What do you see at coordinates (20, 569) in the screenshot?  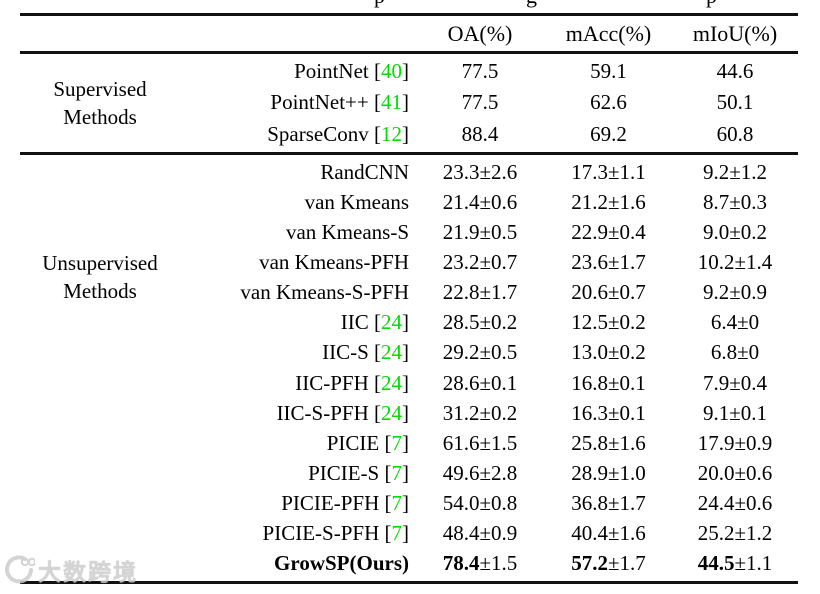 I see `watermark-logo-icon` at bounding box center [20, 569].